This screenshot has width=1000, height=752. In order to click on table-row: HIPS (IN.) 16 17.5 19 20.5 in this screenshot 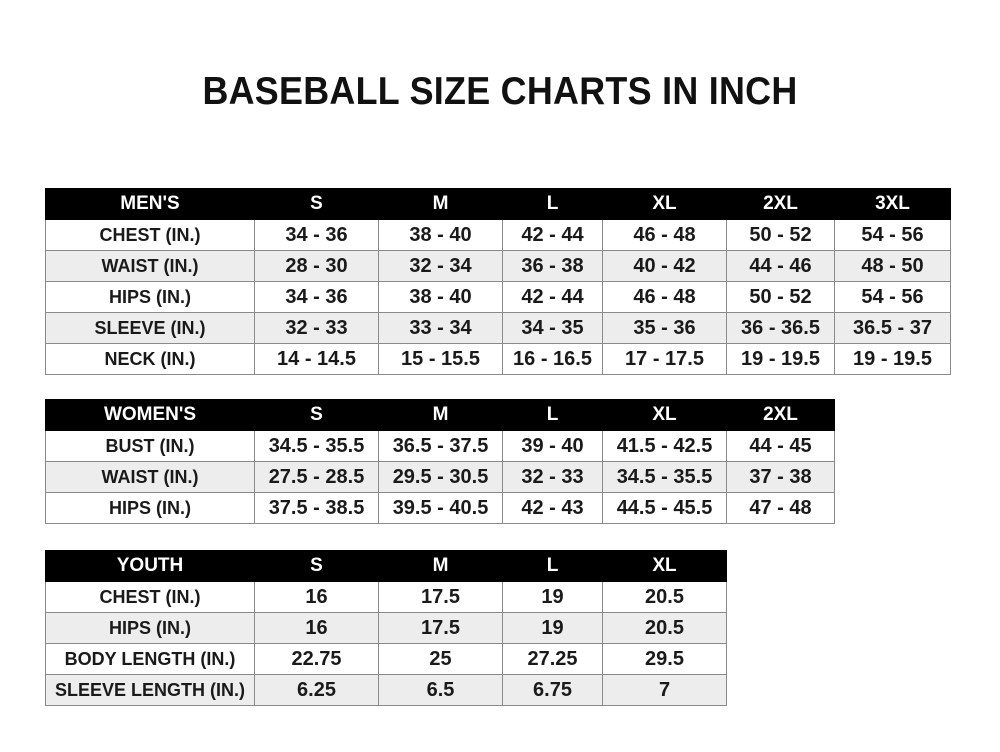, I will do `click(386, 628)`.